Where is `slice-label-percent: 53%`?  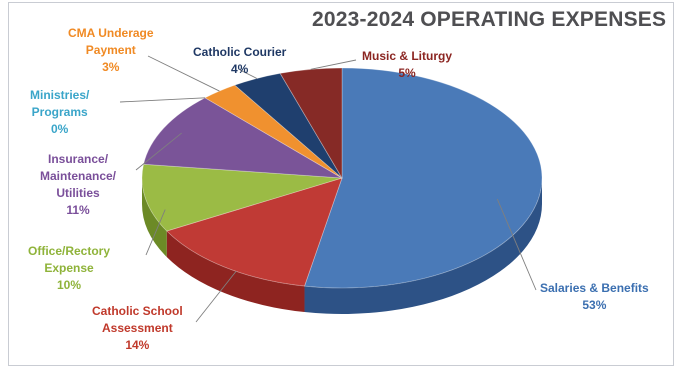
slice-label-percent: 53% is located at coordinates (594, 305).